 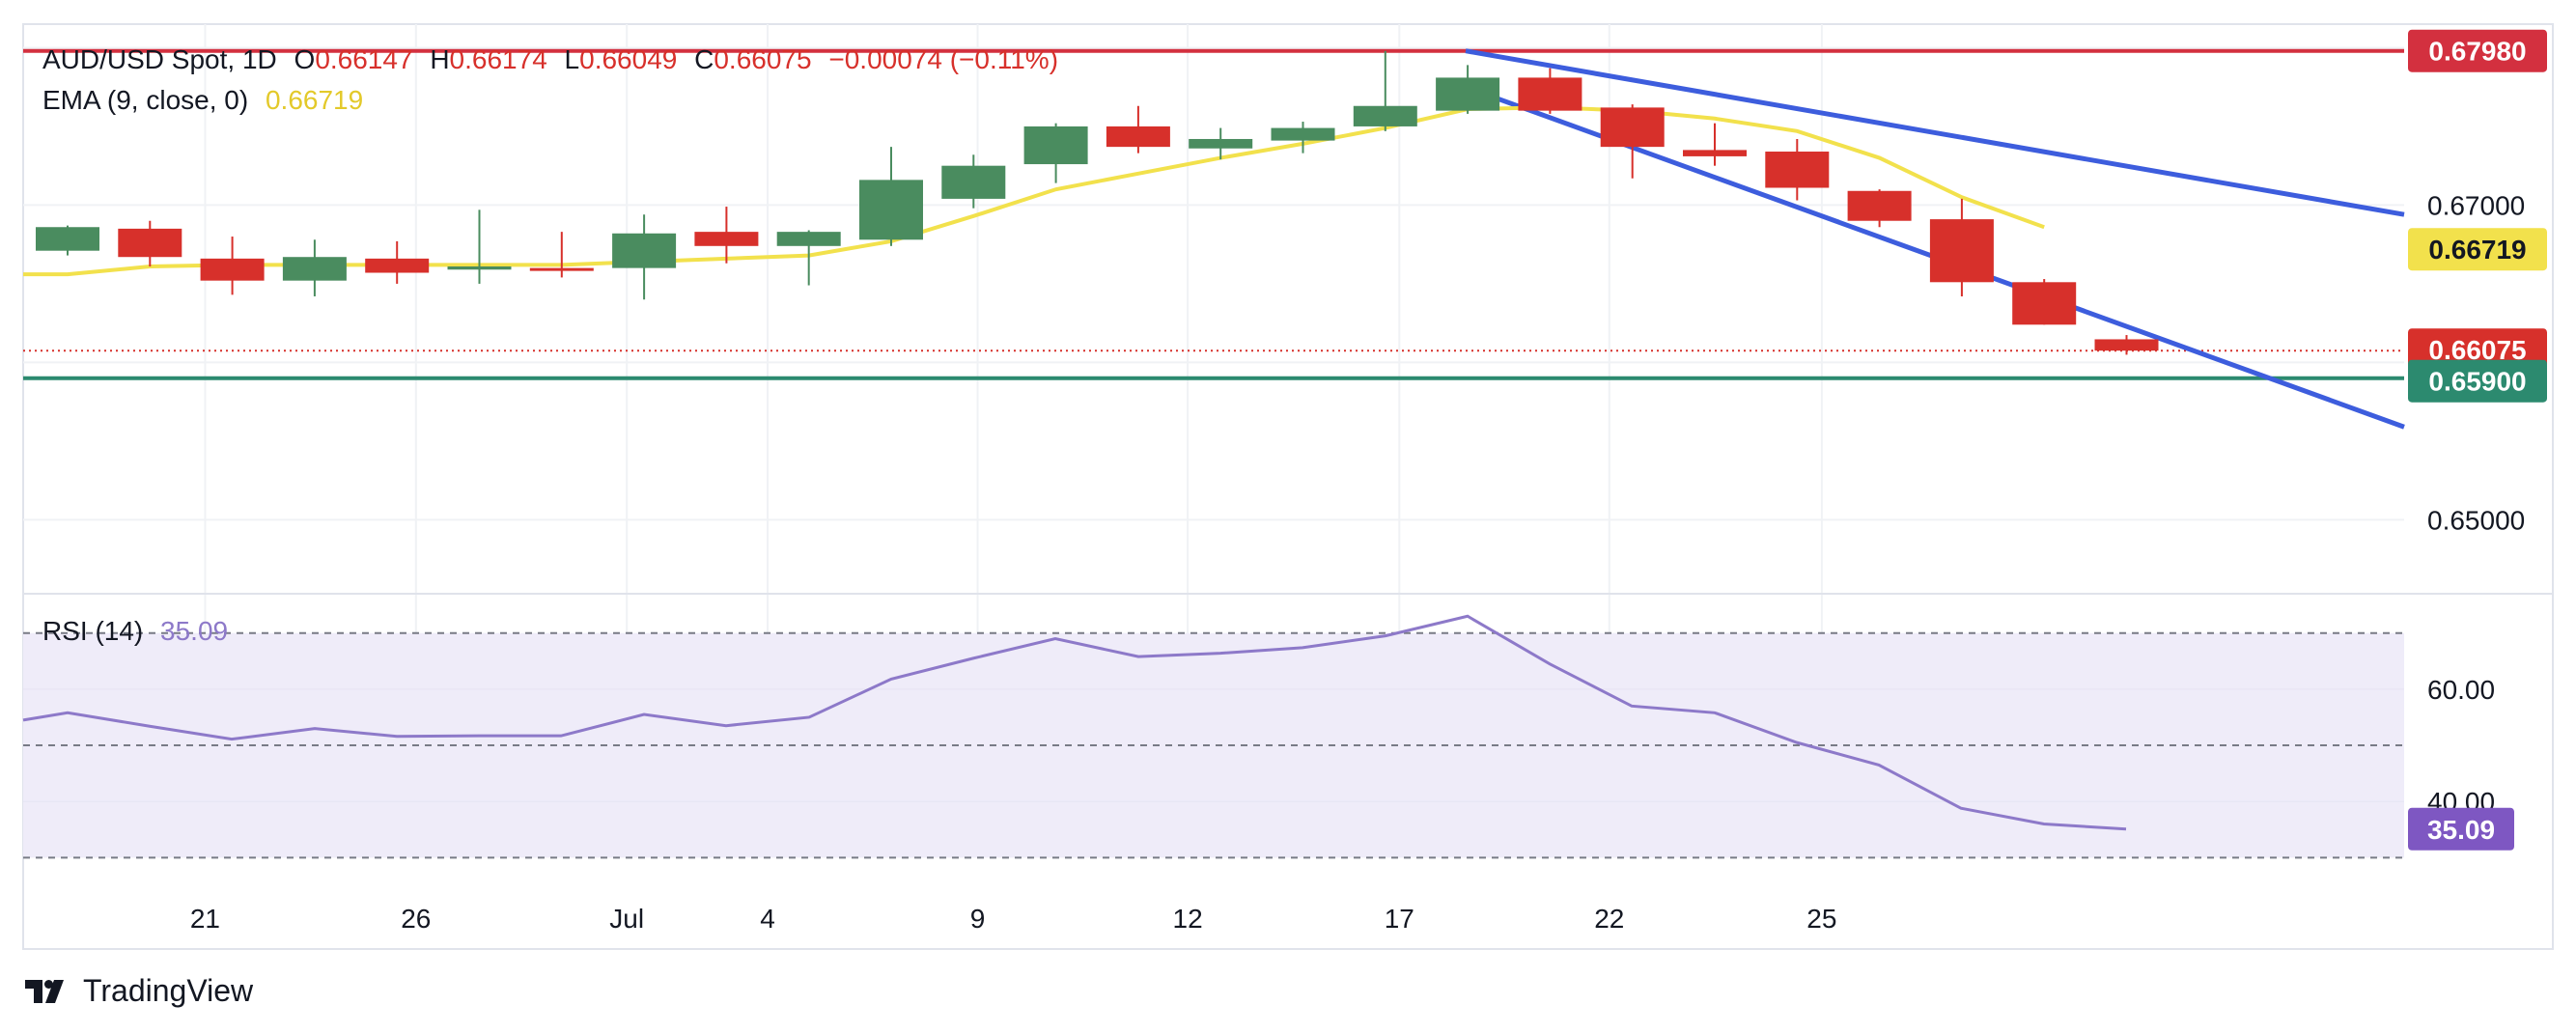 I want to click on price-axis: 0.67000 0.65000, so click(x=2476, y=362).